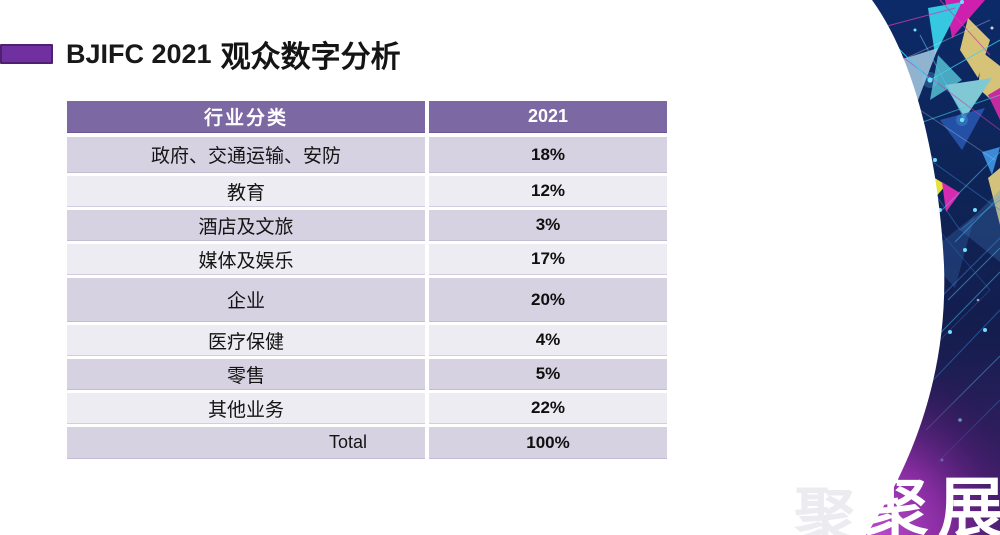 The height and width of the screenshot is (535, 1000). Describe the element at coordinates (246, 300) in the screenshot. I see `row-label: 企业` at that location.